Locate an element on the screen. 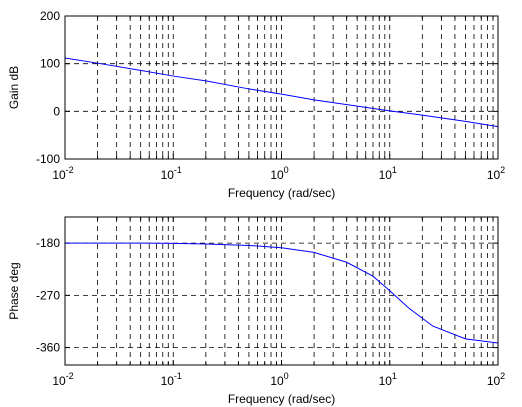 The width and height of the screenshot is (522, 407). y-axis-label: Phase deg is located at coordinates (14, 290).